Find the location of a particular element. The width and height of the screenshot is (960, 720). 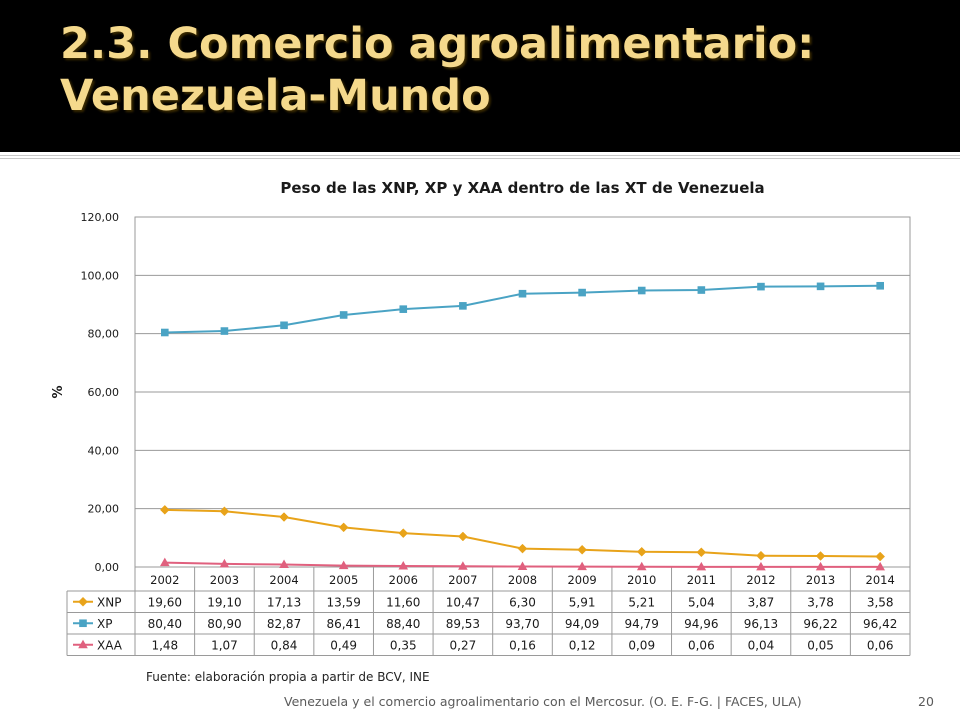

y-tick-label: 60,00 is located at coordinates (104, 392).